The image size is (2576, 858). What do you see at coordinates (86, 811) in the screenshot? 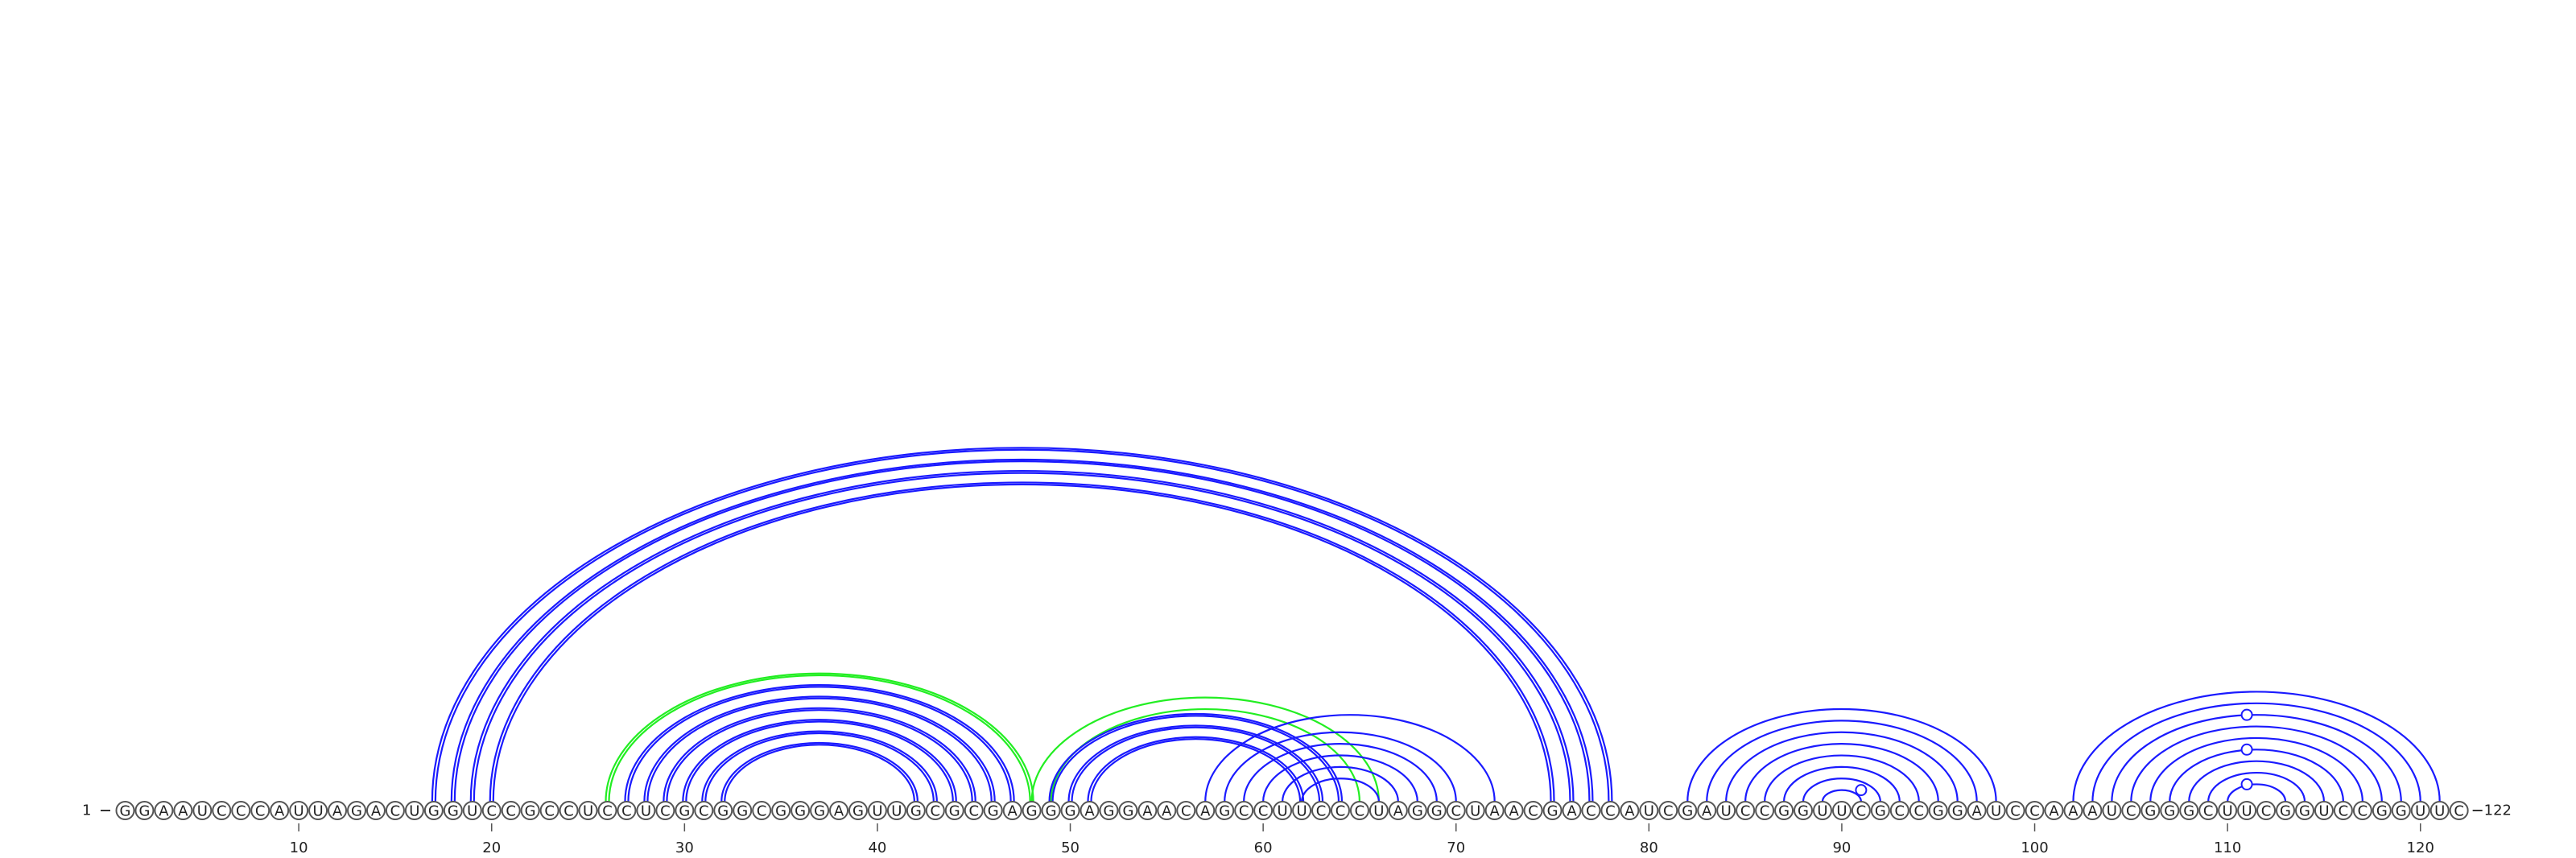
I see `sequence-start-label: 1` at bounding box center [86, 811].